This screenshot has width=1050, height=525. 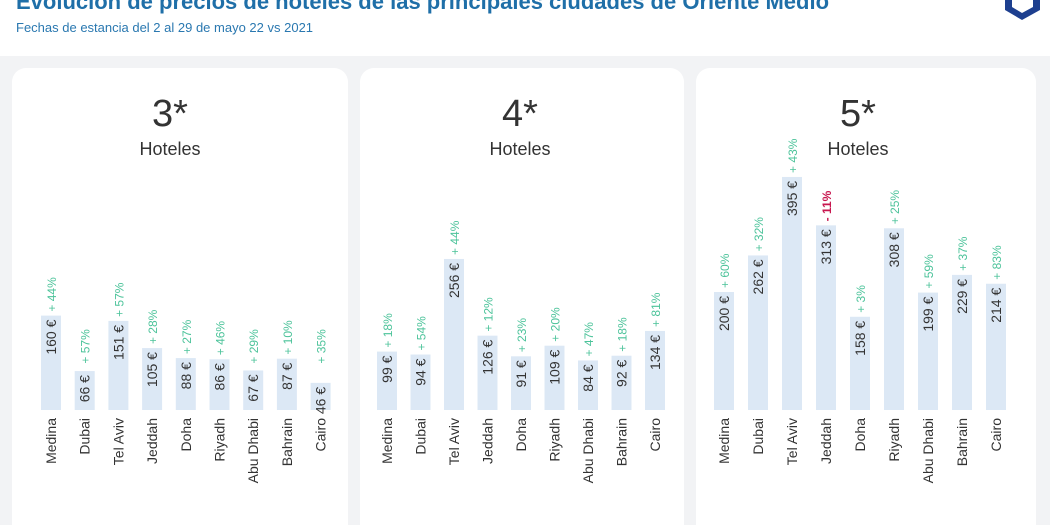 What do you see at coordinates (170, 114) in the screenshot?
I see `panel-title: 3*` at bounding box center [170, 114].